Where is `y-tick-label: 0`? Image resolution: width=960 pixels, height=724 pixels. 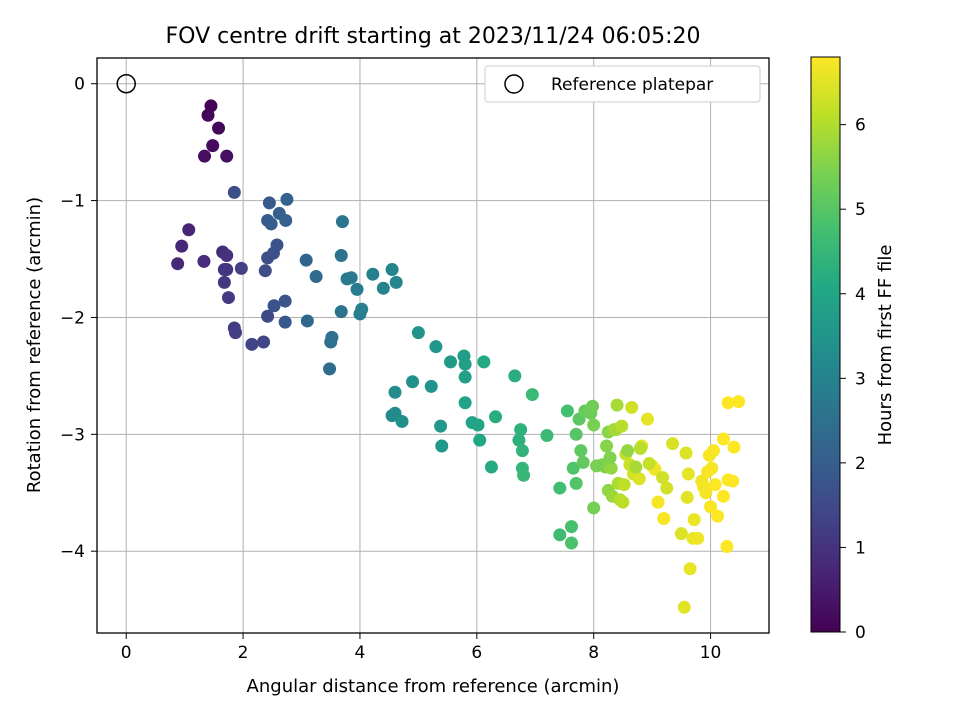 y-tick-label: 0 is located at coordinates (79, 85).